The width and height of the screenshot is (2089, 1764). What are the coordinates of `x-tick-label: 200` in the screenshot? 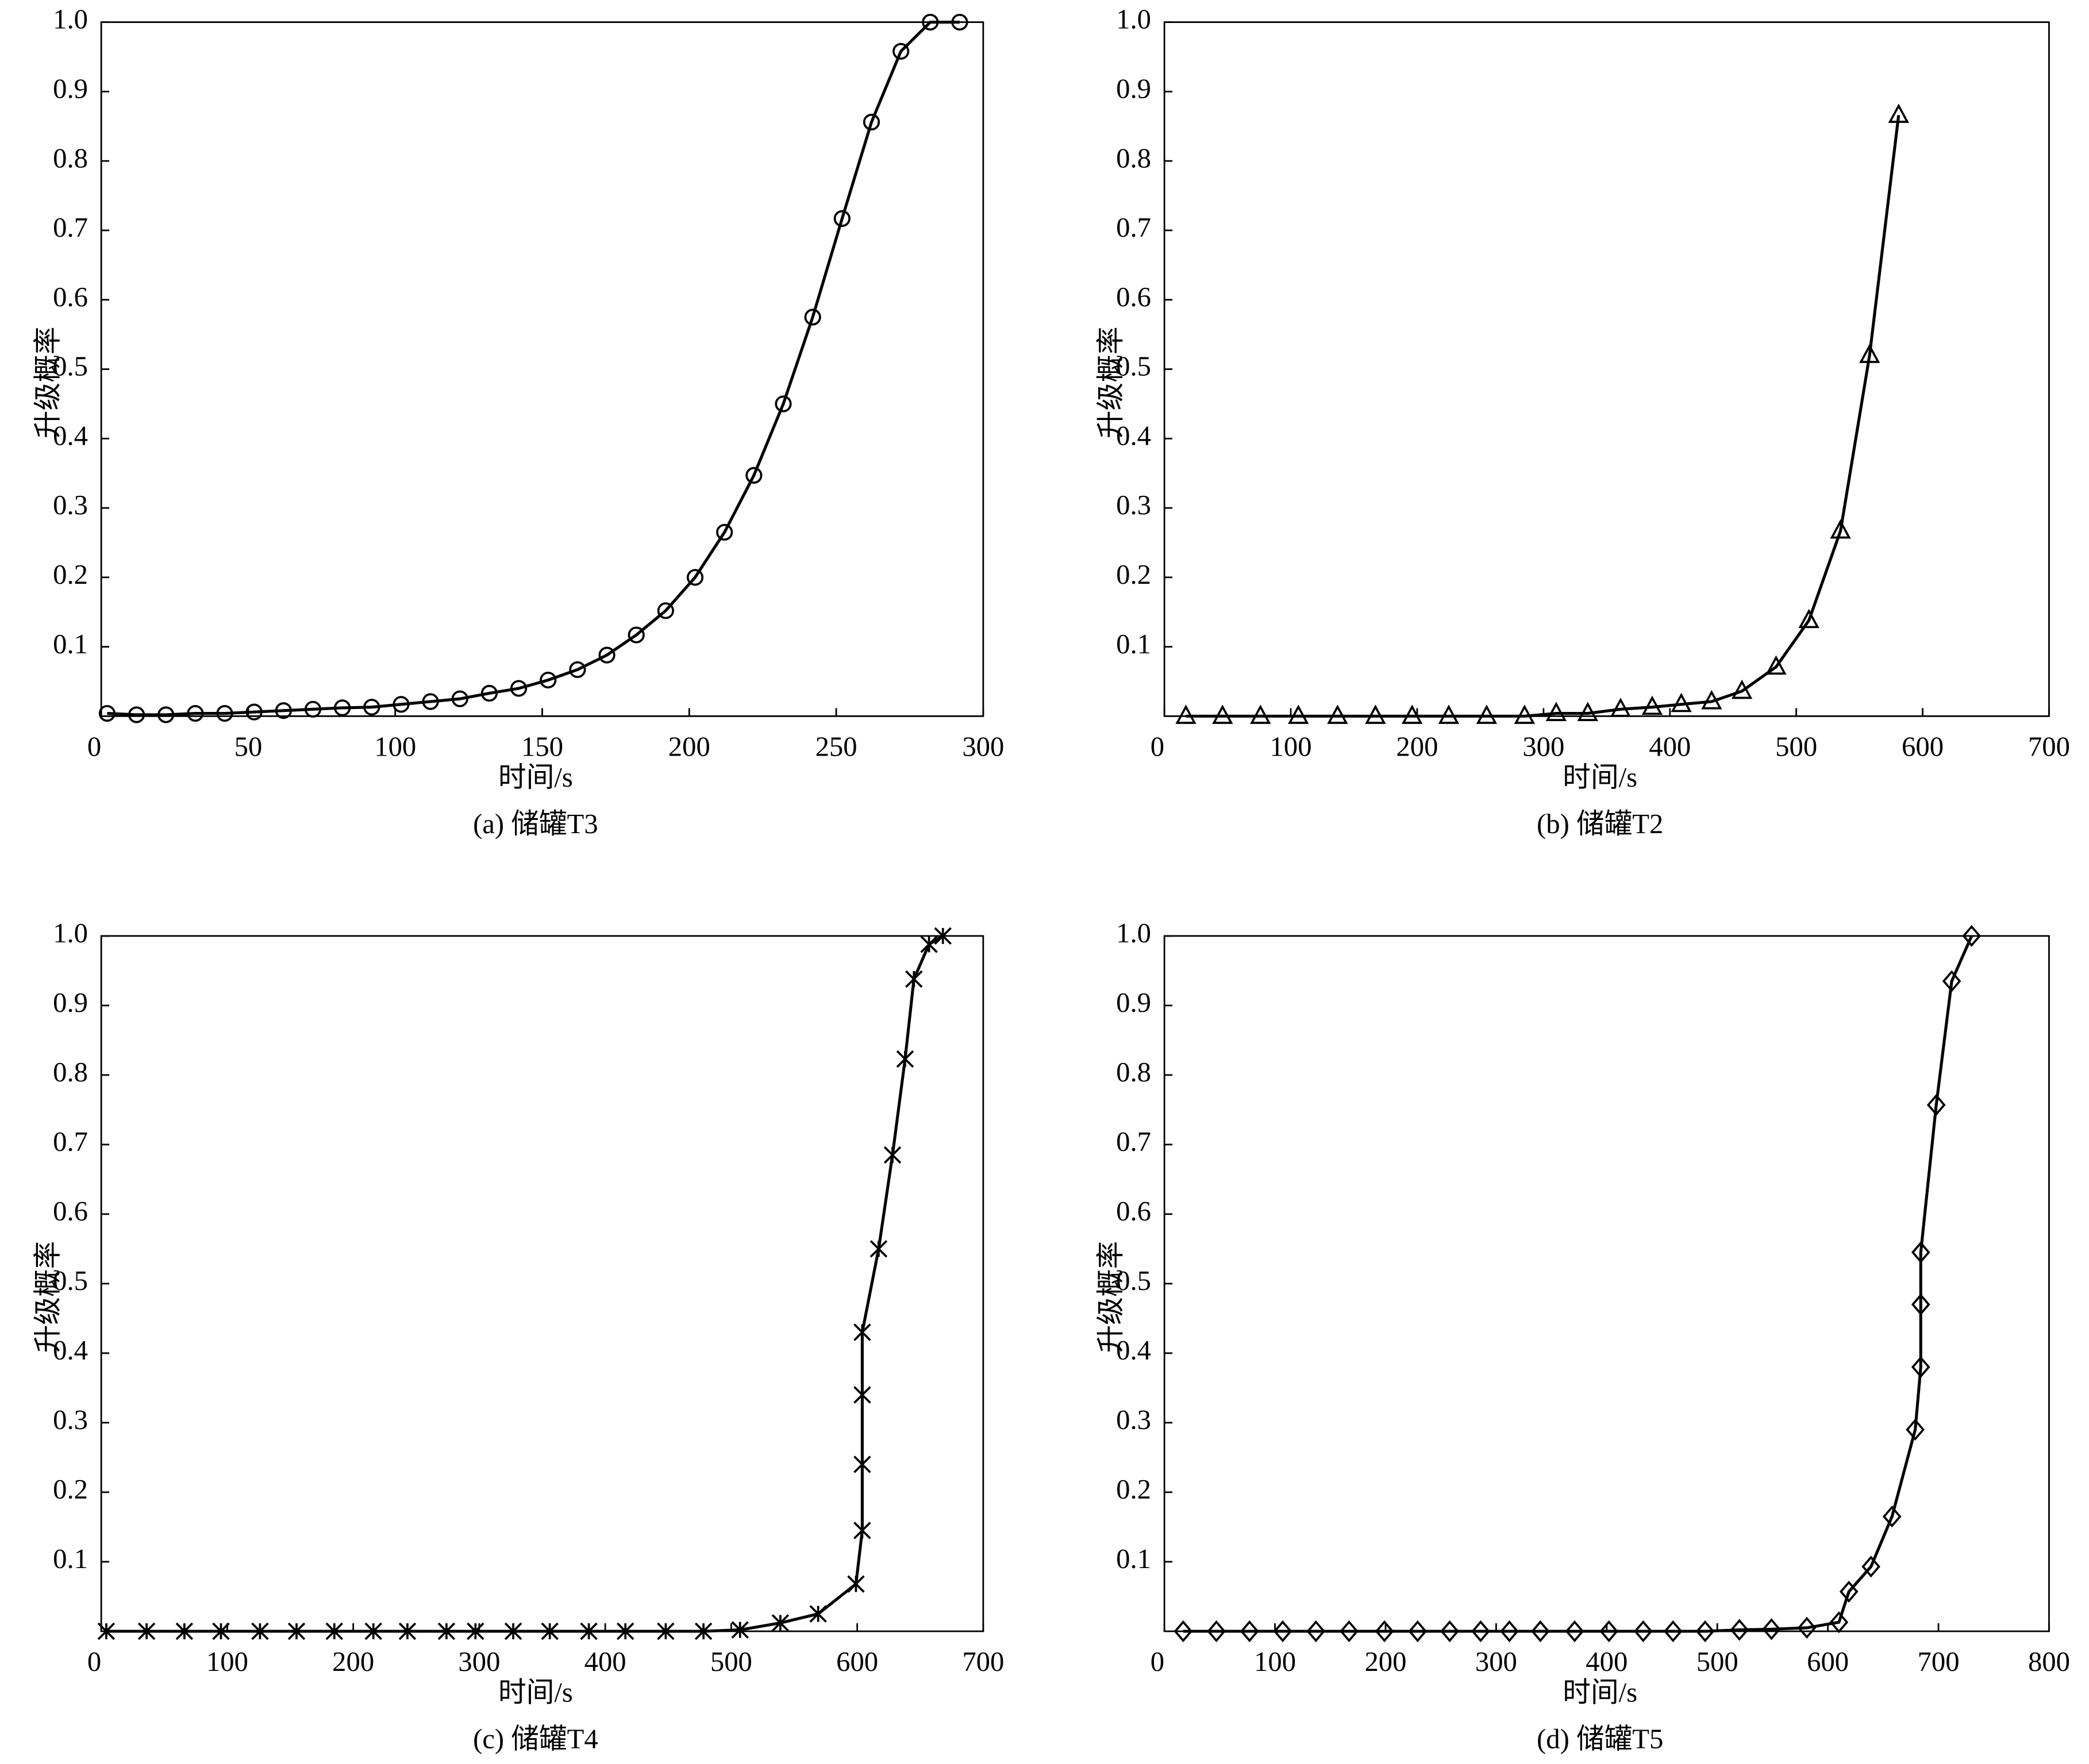 It's located at (1385, 1661).